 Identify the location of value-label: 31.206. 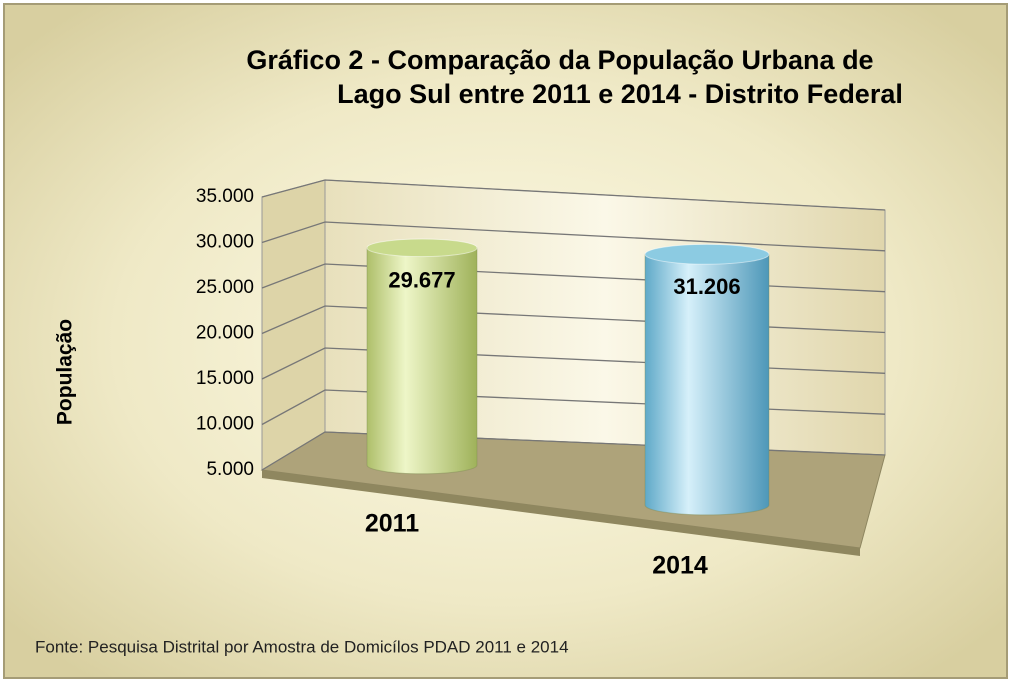
(706, 286).